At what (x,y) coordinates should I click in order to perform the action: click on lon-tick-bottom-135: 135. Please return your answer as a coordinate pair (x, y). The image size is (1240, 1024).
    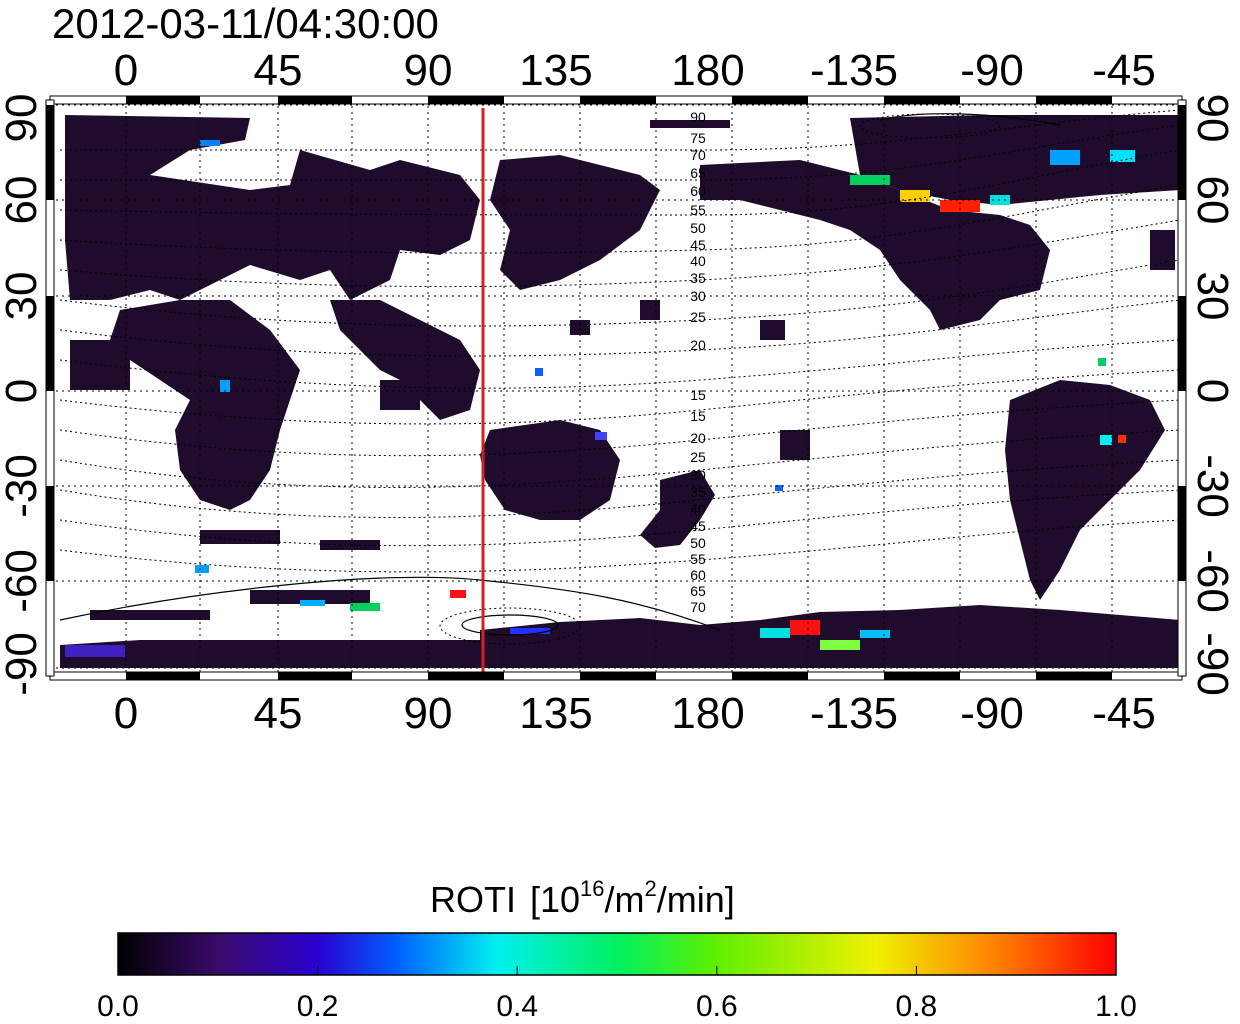
    Looking at the image, I should click on (555, 713).